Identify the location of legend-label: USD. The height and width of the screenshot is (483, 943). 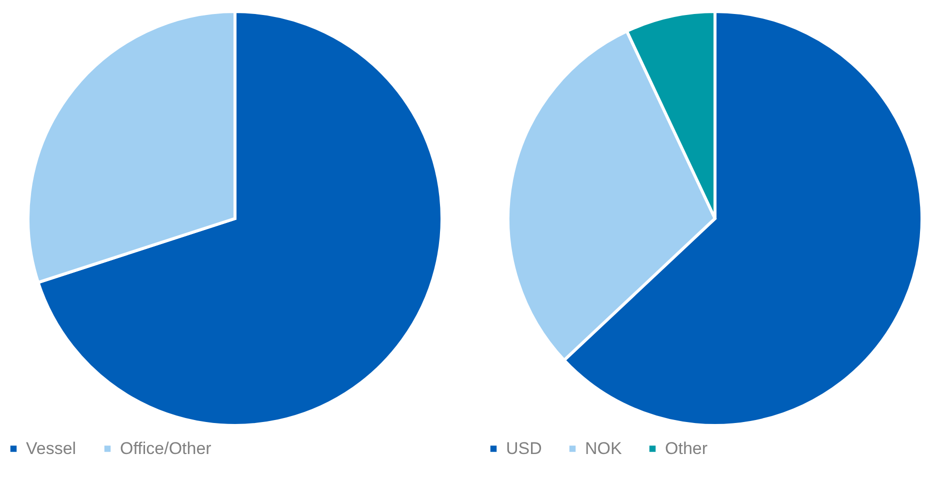
(524, 448).